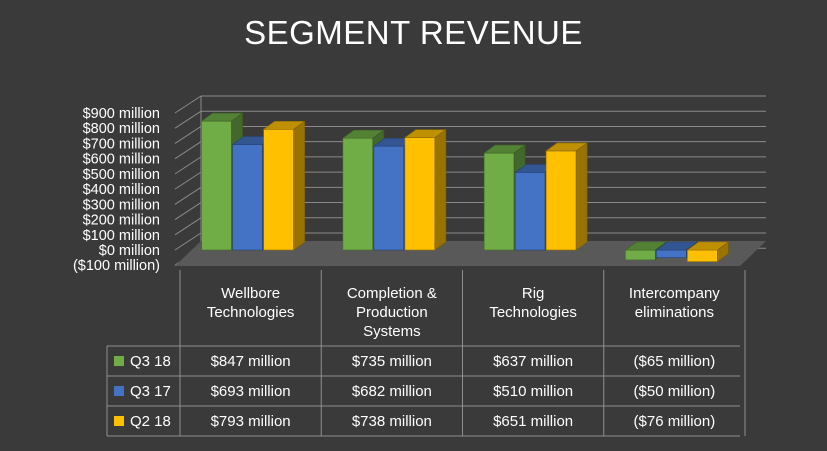 The width and height of the screenshot is (827, 451). What do you see at coordinates (251, 303) in the screenshot?
I see `category-label: Wellbore Technologies` at bounding box center [251, 303].